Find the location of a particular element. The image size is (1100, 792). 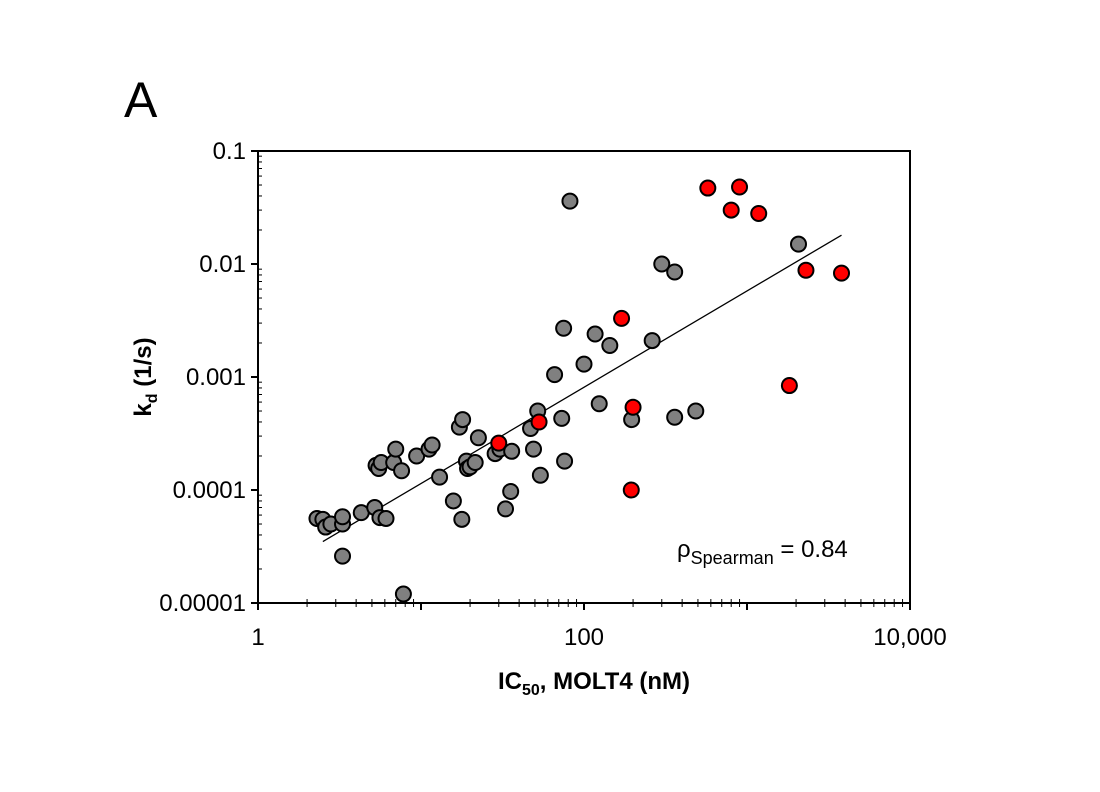

y-axis-ticks: 0.1 0.01 0.001 0.0001 0.00001 is located at coordinates (210, 377).